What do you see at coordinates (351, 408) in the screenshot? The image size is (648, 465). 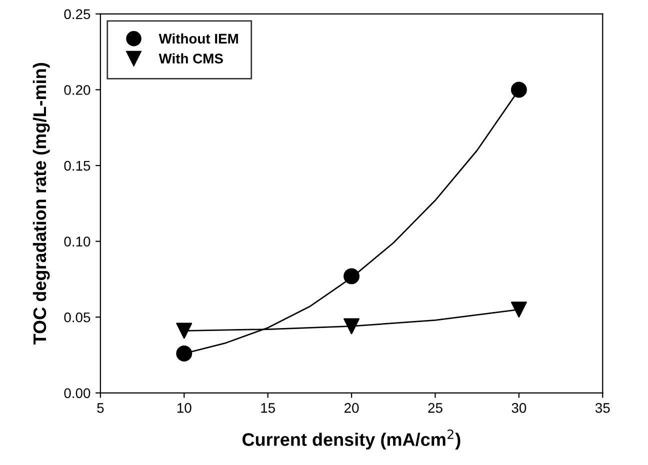 I see `x-tick-label: 20` at bounding box center [351, 408].